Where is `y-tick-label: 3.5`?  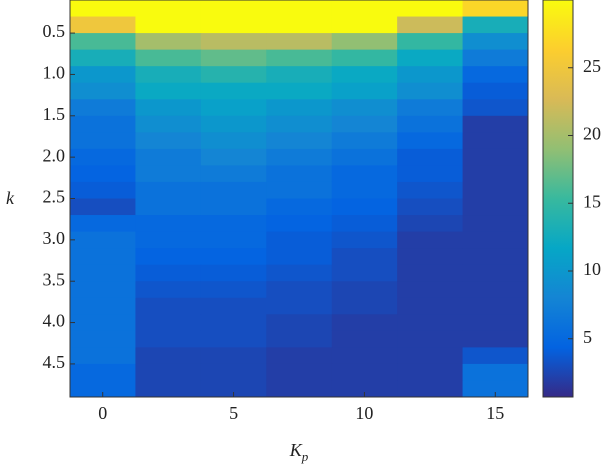
y-tick-label: 3.5 is located at coordinates (54, 279).